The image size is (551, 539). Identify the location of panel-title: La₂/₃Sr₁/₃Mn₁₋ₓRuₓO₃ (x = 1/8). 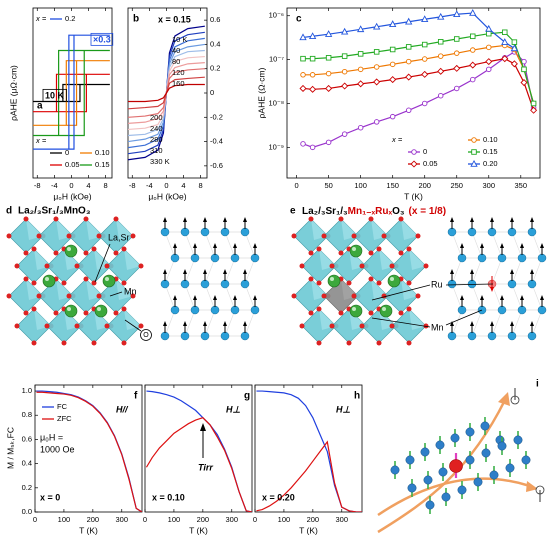
(374, 211).